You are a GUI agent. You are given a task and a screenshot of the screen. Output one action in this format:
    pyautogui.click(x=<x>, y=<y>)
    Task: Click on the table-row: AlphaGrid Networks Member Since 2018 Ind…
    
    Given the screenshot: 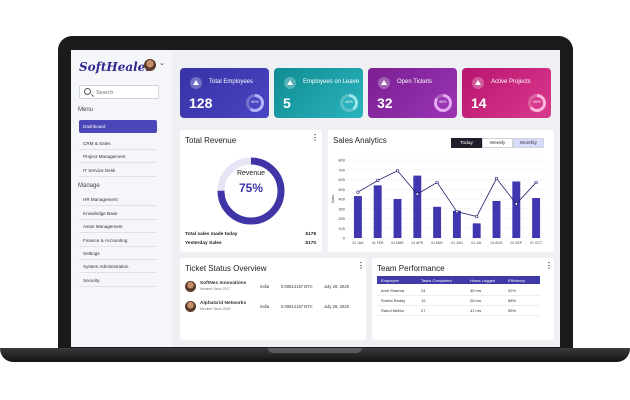 What is the action you would take?
    pyautogui.click(x=270, y=308)
    